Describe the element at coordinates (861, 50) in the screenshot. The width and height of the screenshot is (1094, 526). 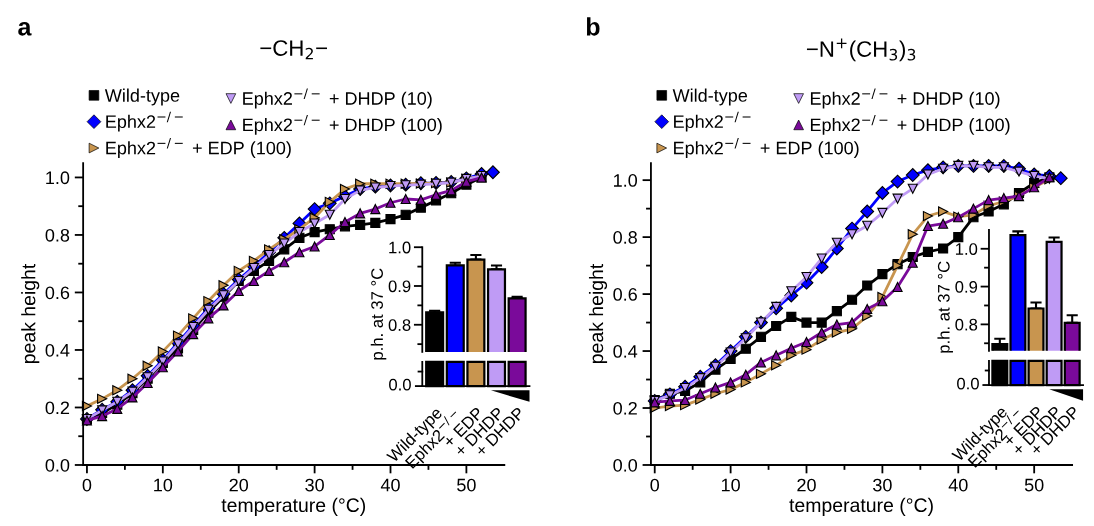
I see `chart-title: −N$^{+}$(CH$_{3}$)$_{3}$` at that location.